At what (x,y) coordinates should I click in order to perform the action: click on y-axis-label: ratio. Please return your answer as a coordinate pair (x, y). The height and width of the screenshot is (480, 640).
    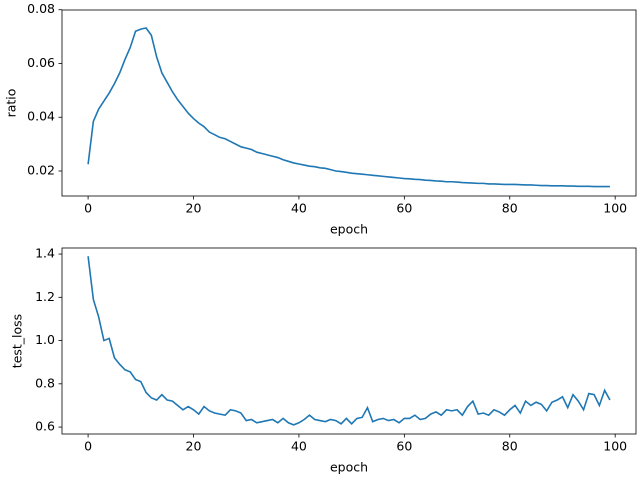
    Looking at the image, I should click on (11, 103).